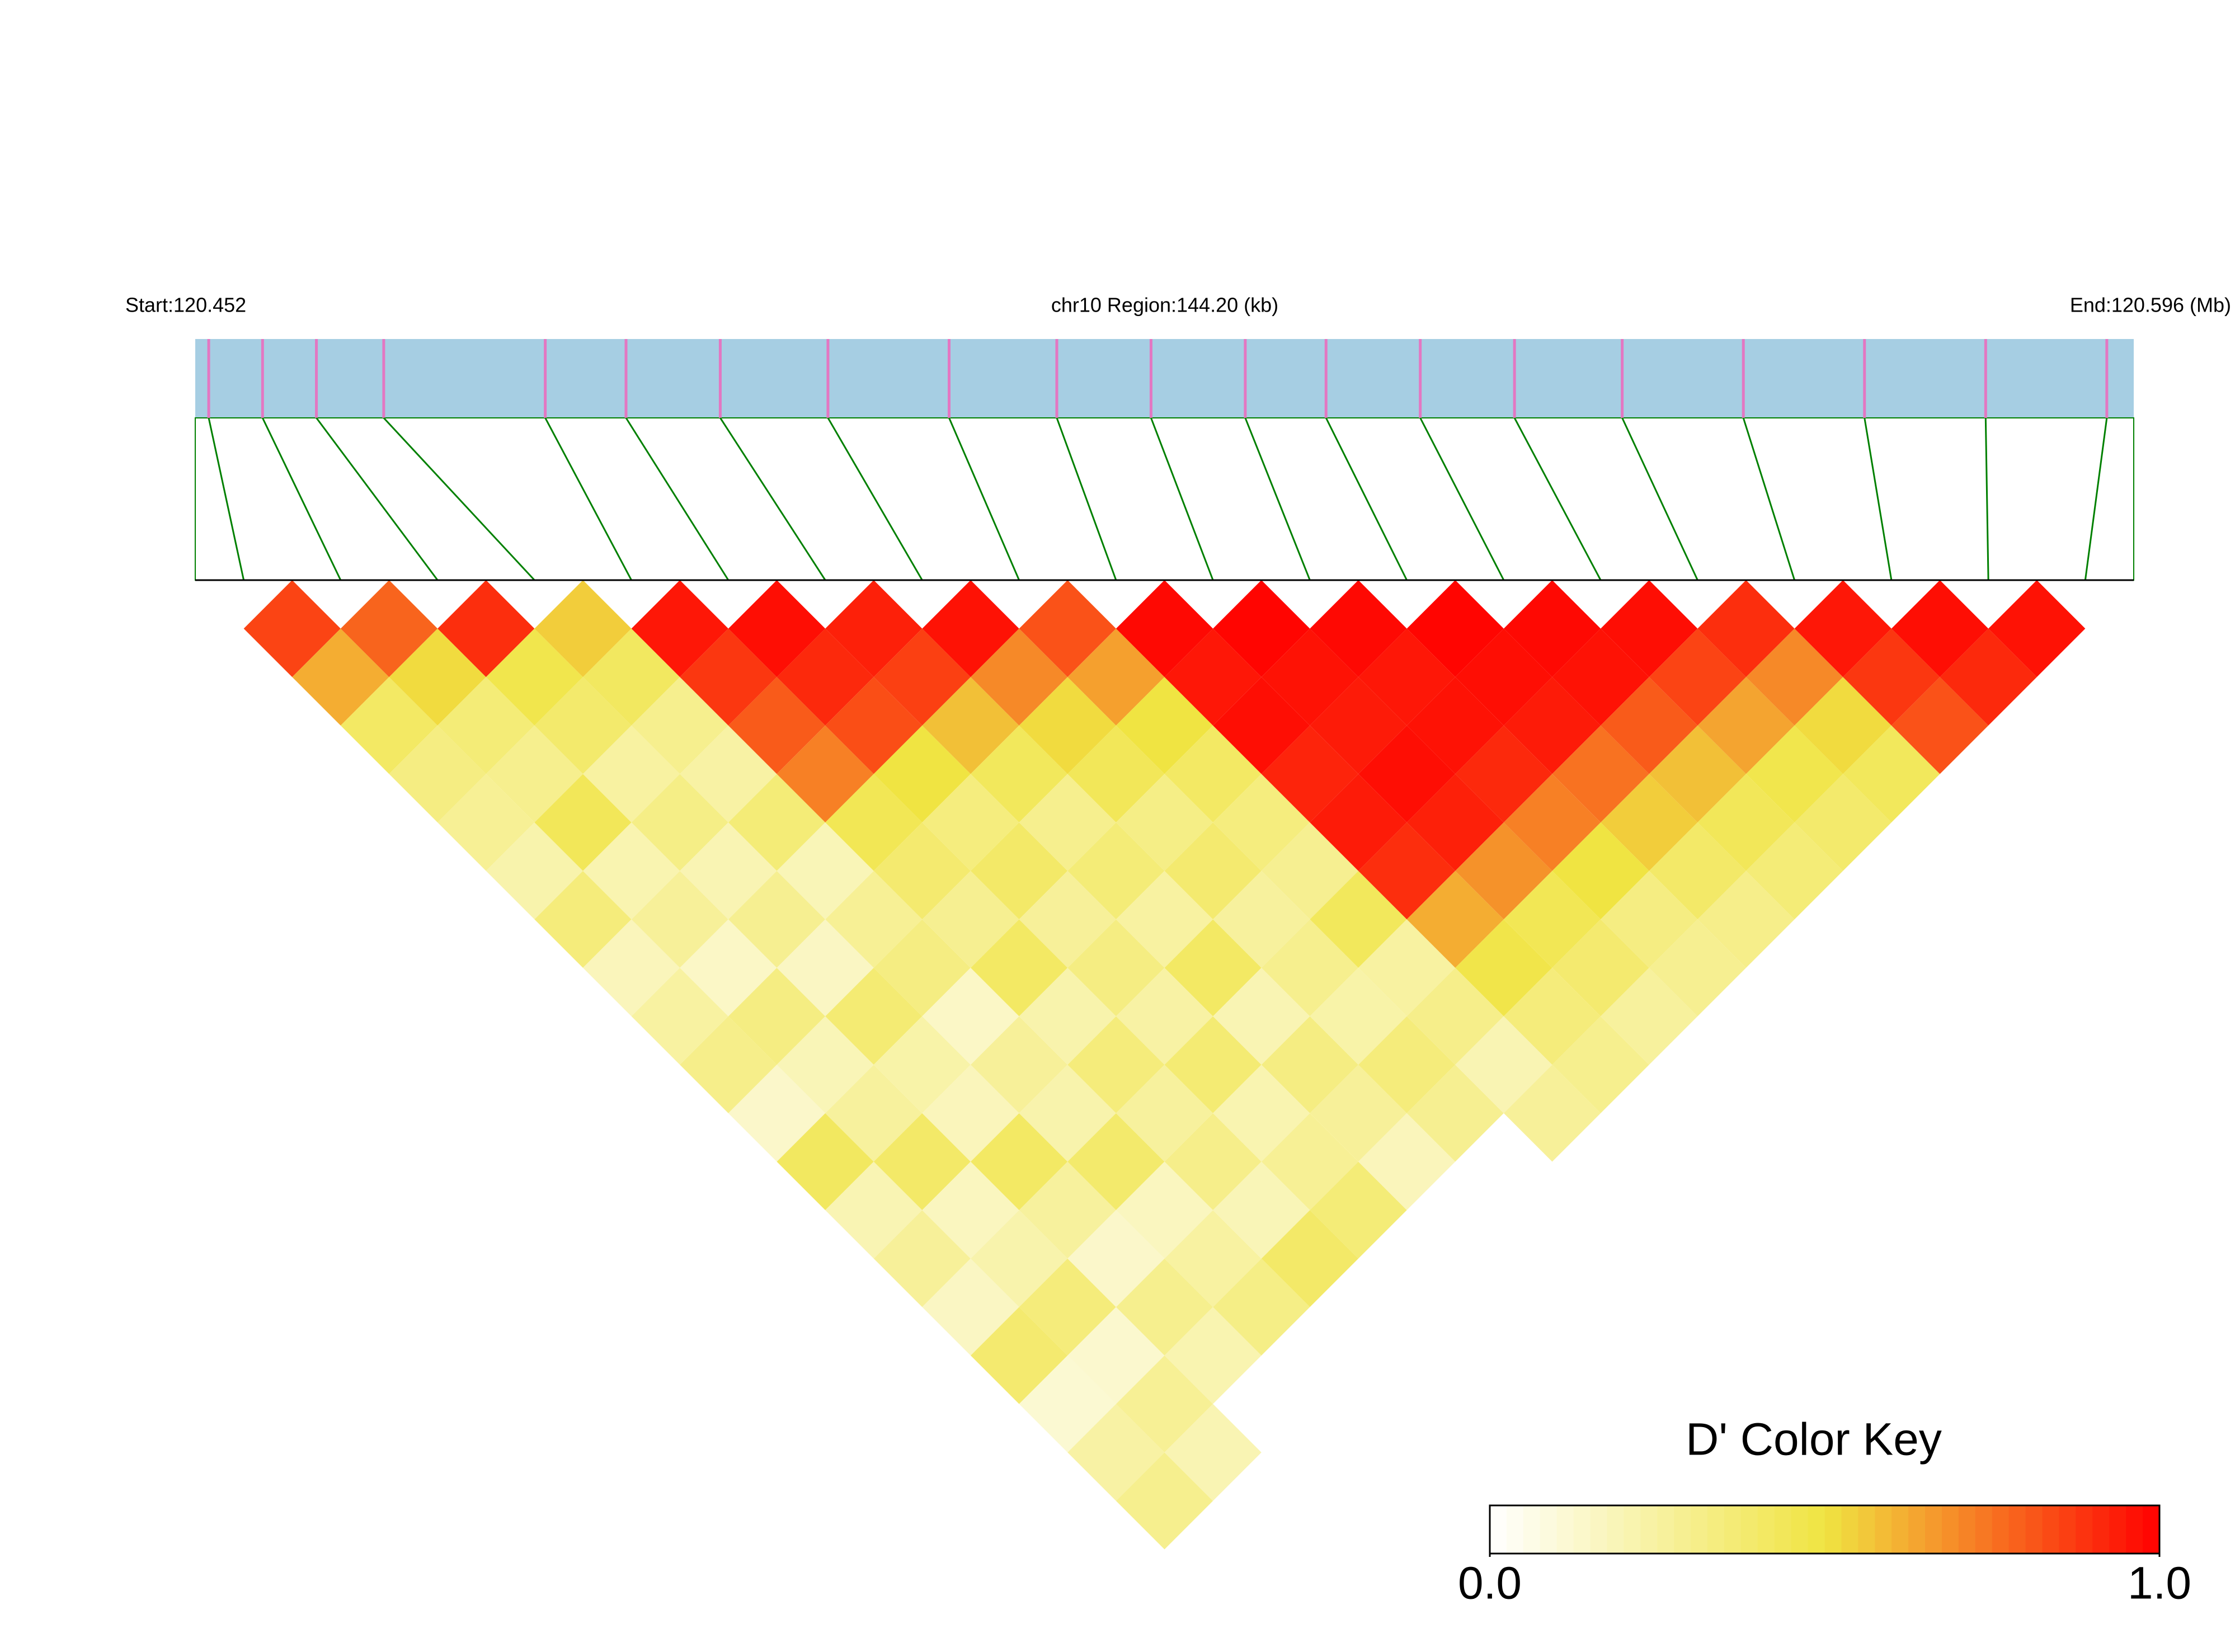 Image resolution: width=2235 pixels, height=1652 pixels. I want to click on start-label: Start:120.452, so click(185, 306).